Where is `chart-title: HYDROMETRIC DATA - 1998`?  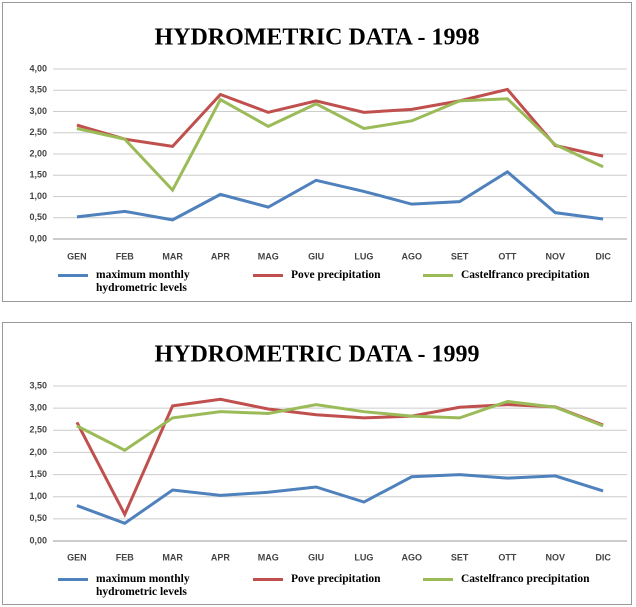
chart-title: HYDROMETRIC DATA - 1998 is located at coordinates (316, 38).